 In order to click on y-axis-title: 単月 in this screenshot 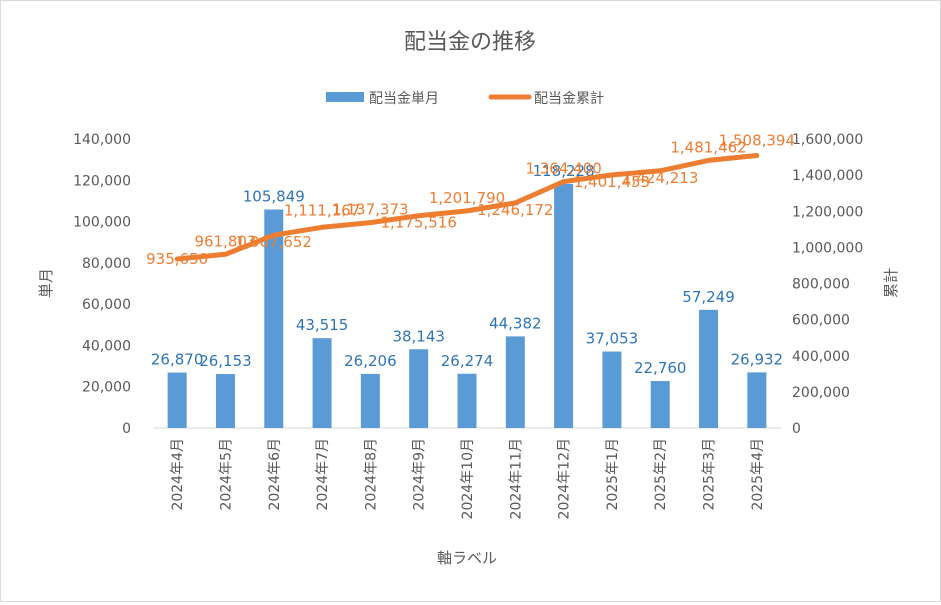, I will do `click(46, 283)`.